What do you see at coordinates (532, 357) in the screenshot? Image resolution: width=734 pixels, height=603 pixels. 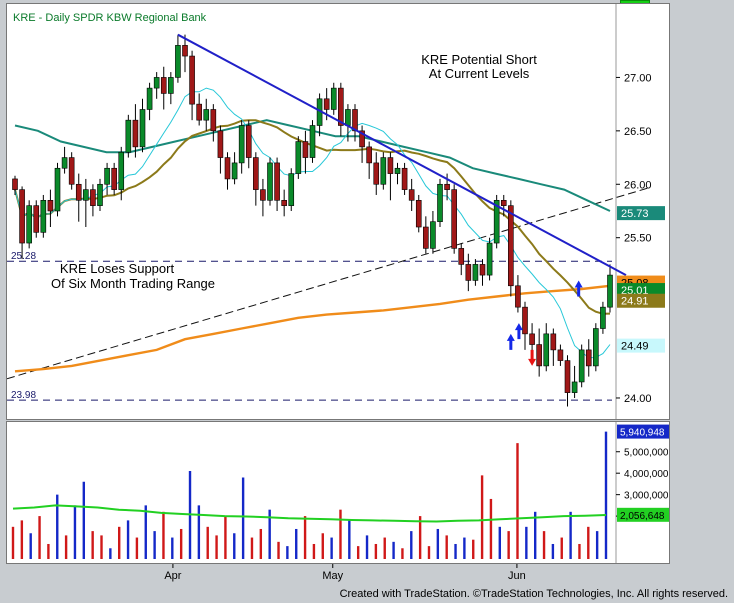 I see `sell-arrow-icon` at bounding box center [532, 357].